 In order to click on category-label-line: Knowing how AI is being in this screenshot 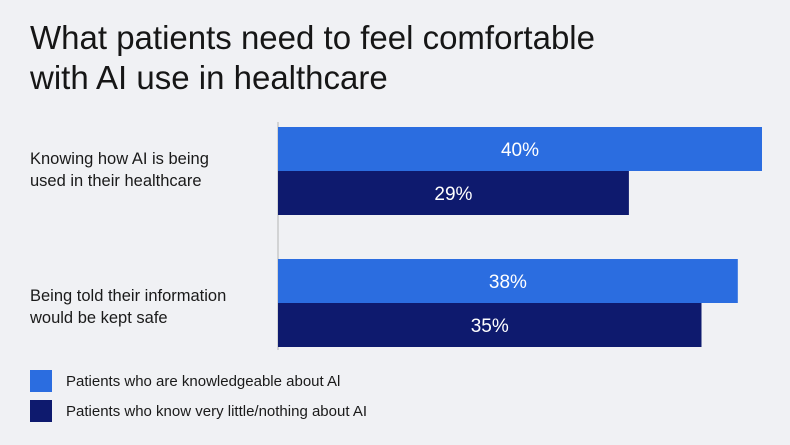, I will do `click(119, 159)`.